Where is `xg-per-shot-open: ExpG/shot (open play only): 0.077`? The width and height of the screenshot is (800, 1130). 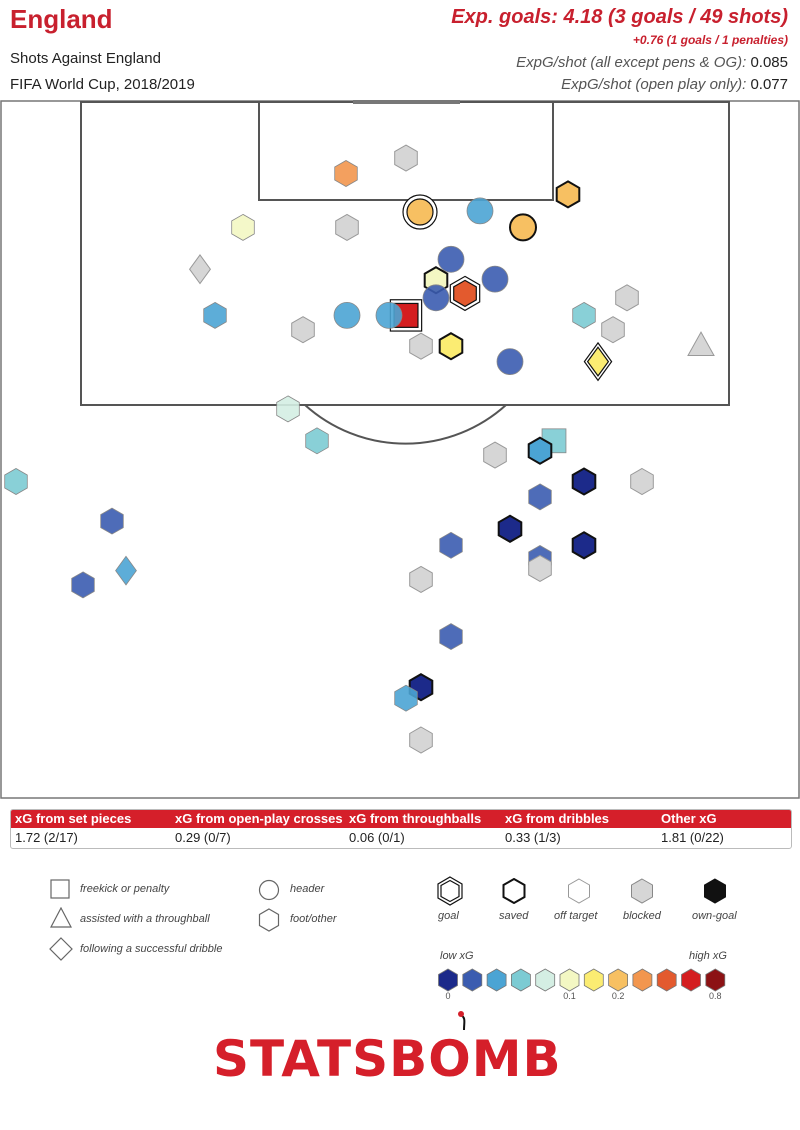
xg-per-shot-open: ExpG/shot (open play only): 0.077 is located at coordinates (674, 84).